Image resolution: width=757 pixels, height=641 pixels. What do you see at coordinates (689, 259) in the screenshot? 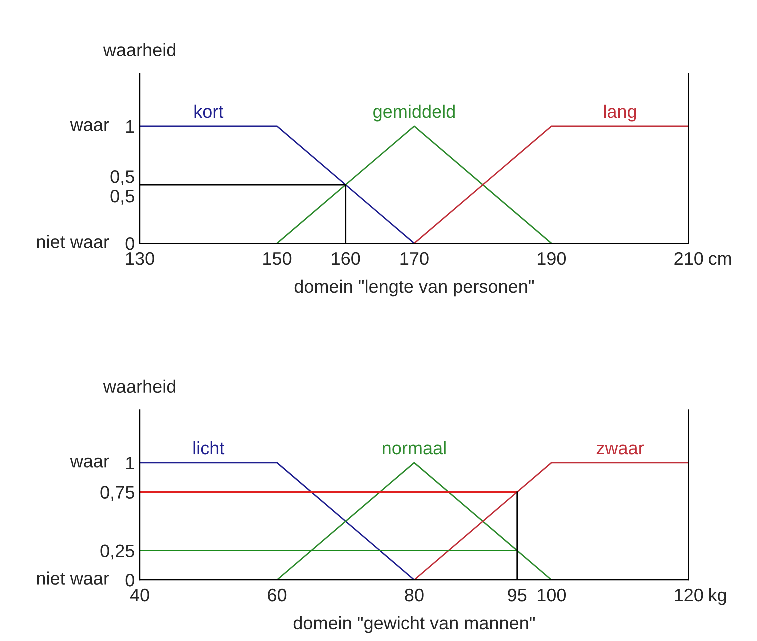
I see `x-tick-label: 210` at bounding box center [689, 259].